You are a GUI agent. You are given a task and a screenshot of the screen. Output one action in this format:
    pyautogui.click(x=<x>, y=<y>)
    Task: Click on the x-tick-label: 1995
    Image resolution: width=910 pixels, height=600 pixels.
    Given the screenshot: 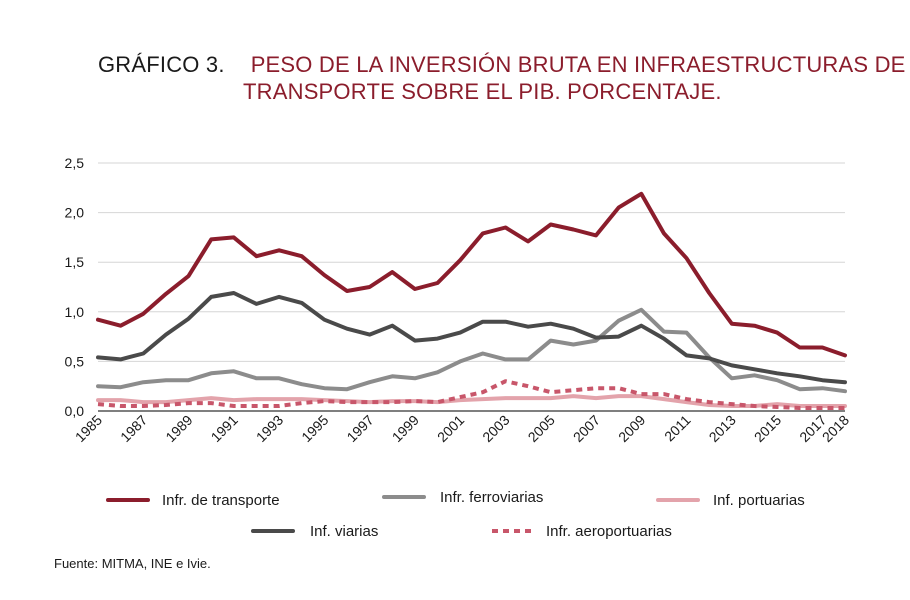 What is the action you would take?
    pyautogui.click(x=314, y=428)
    